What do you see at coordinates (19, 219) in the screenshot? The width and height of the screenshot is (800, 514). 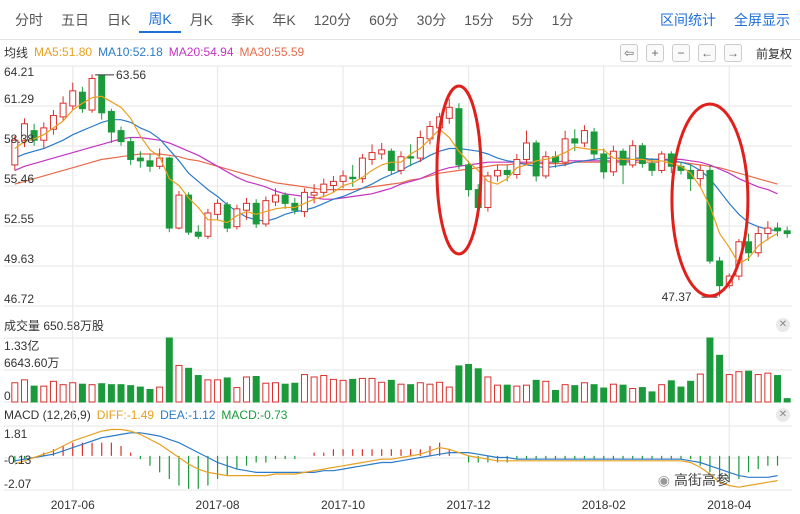 I see `price-tick-label: 52.55` at bounding box center [19, 219].